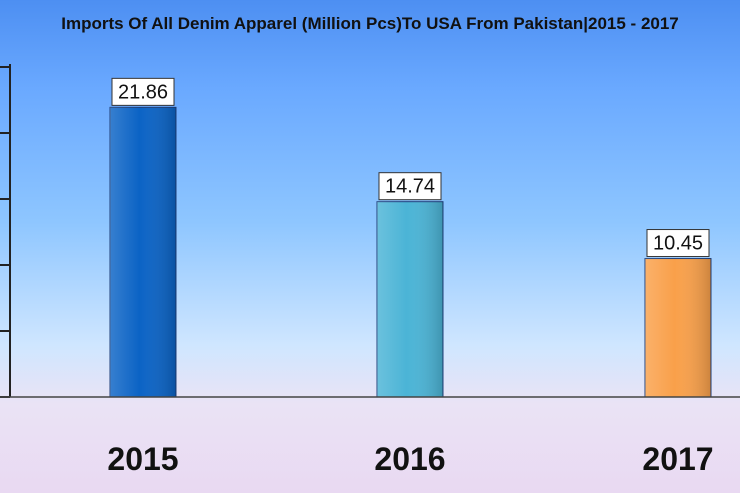  I want to click on x-tick-label: 2015, so click(142, 459).